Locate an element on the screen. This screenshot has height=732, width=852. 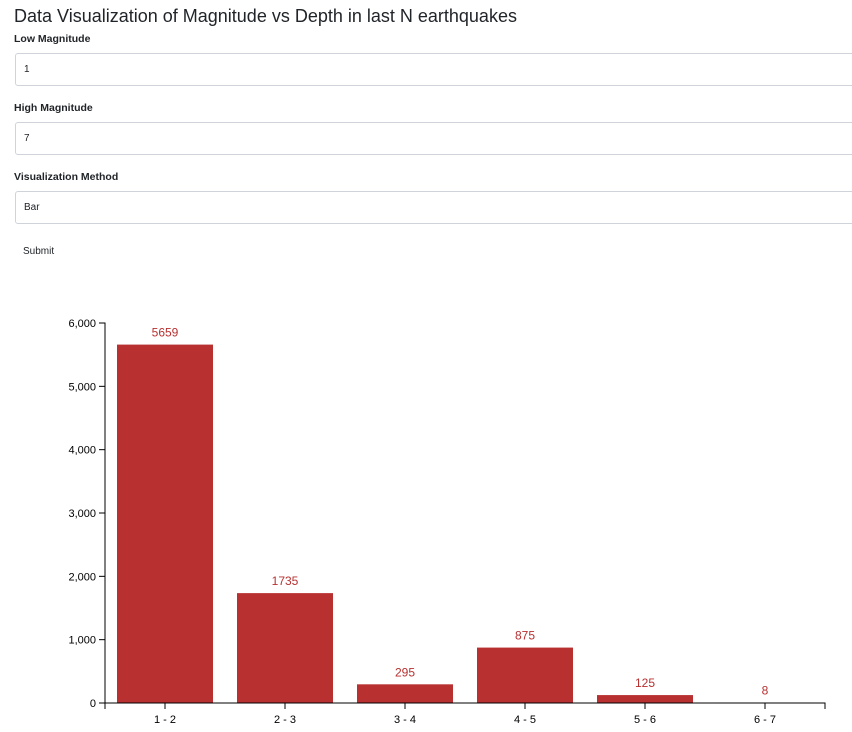
x-tick-label: 5 - 6 is located at coordinates (645, 720).